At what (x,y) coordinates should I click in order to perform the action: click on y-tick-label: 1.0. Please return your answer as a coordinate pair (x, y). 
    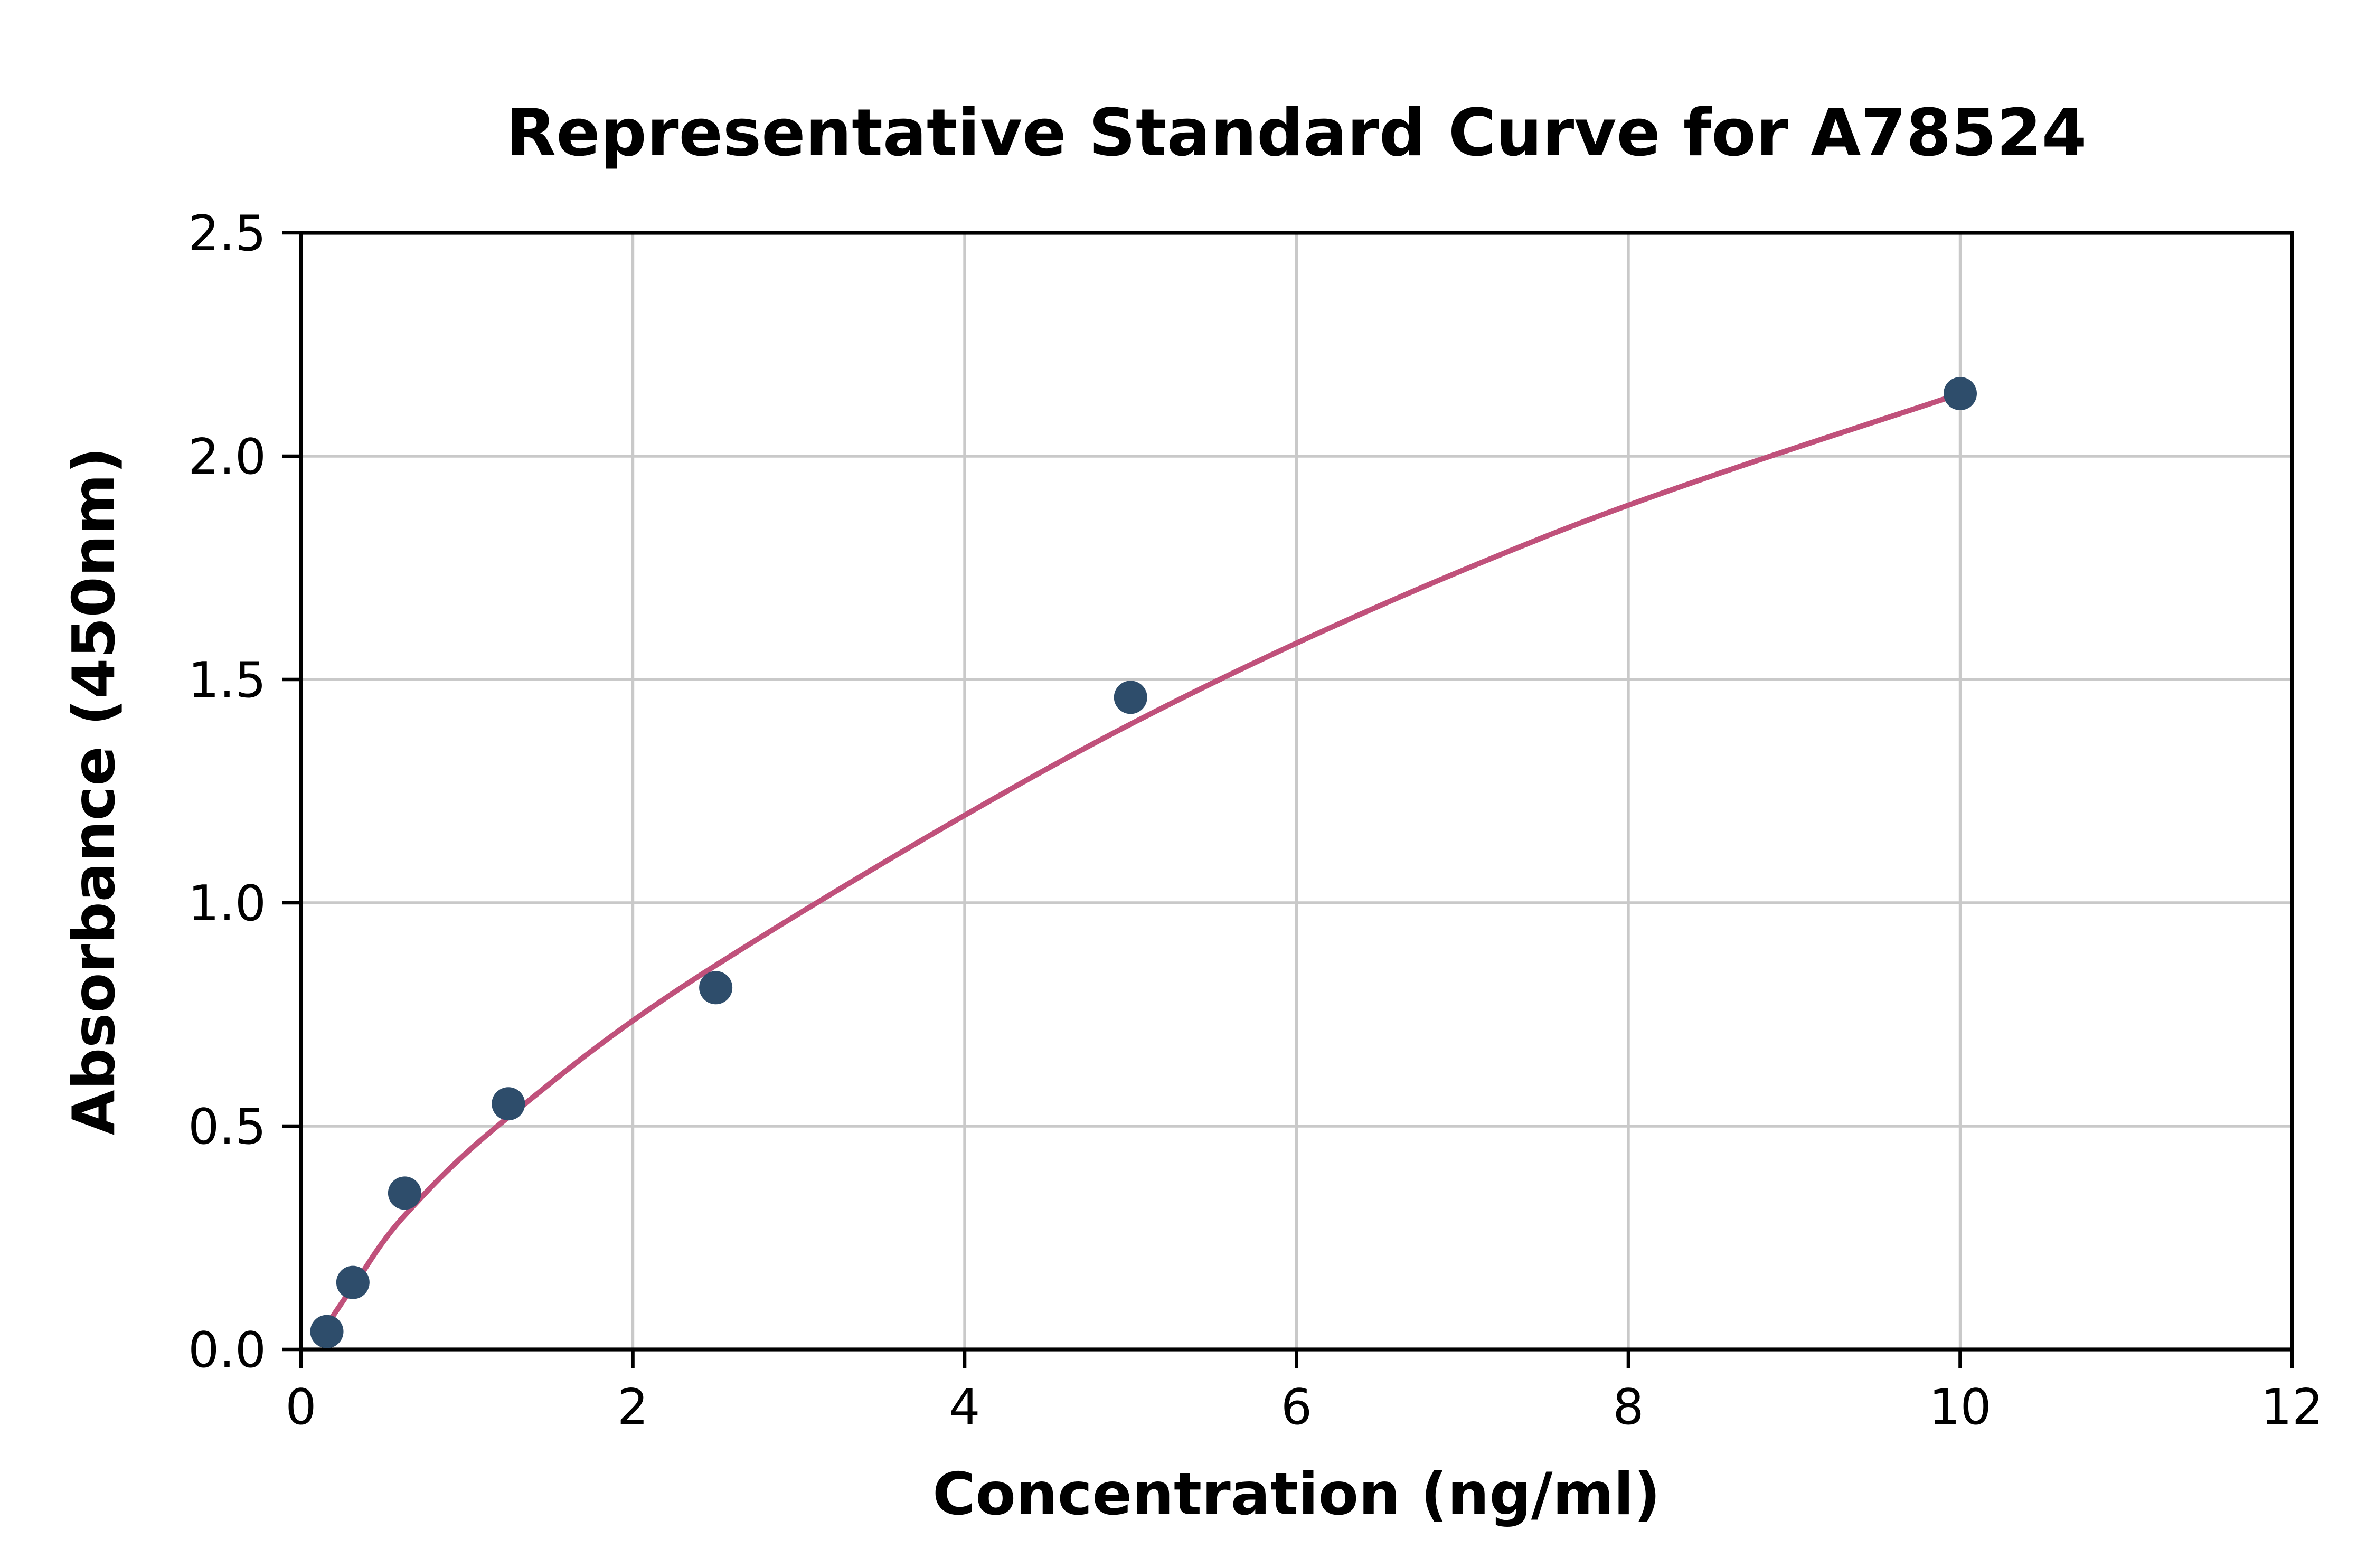
    Looking at the image, I should click on (227, 903).